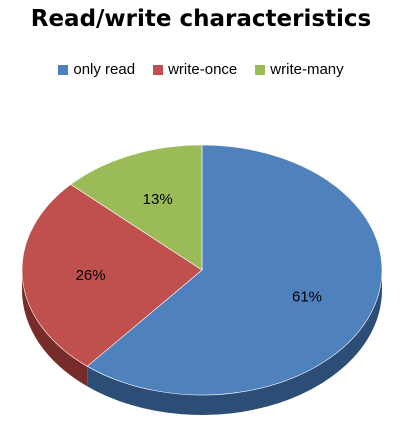  What do you see at coordinates (158, 199) in the screenshot?
I see `data-label-write-many: 13%` at bounding box center [158, 199].